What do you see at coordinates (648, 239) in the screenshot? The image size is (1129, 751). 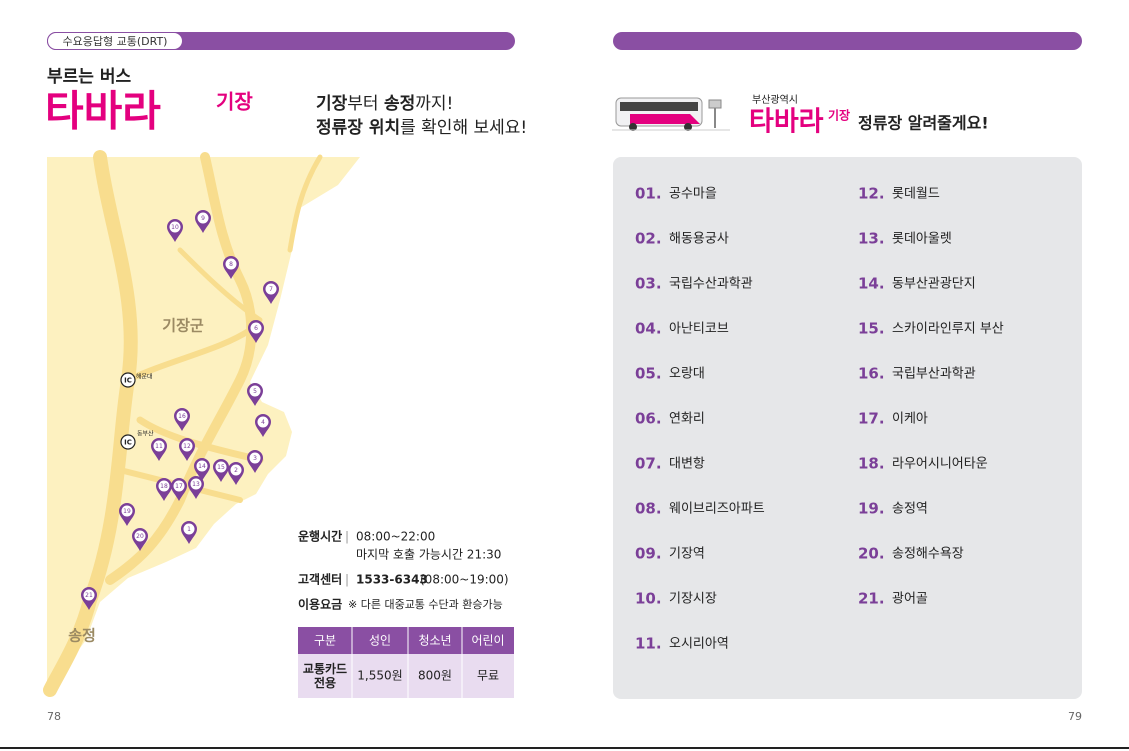 I see `stop-number: 02.` at bounding box center [648, 239].